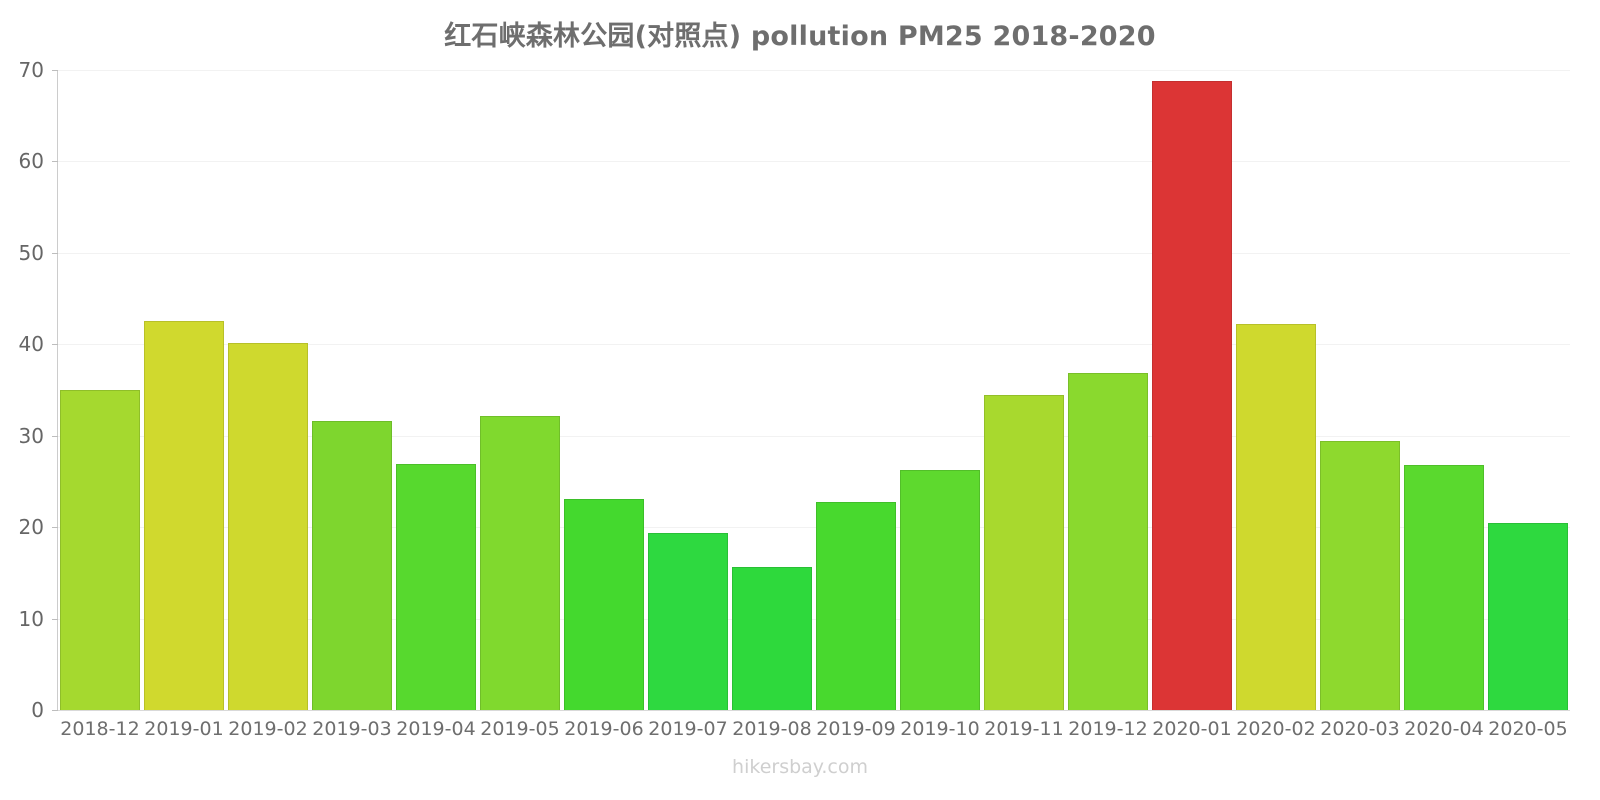  Describe the element at coordinates (772, 729) in the screenshot. I see `x-axis-tick-label: 2019-08` at that location.